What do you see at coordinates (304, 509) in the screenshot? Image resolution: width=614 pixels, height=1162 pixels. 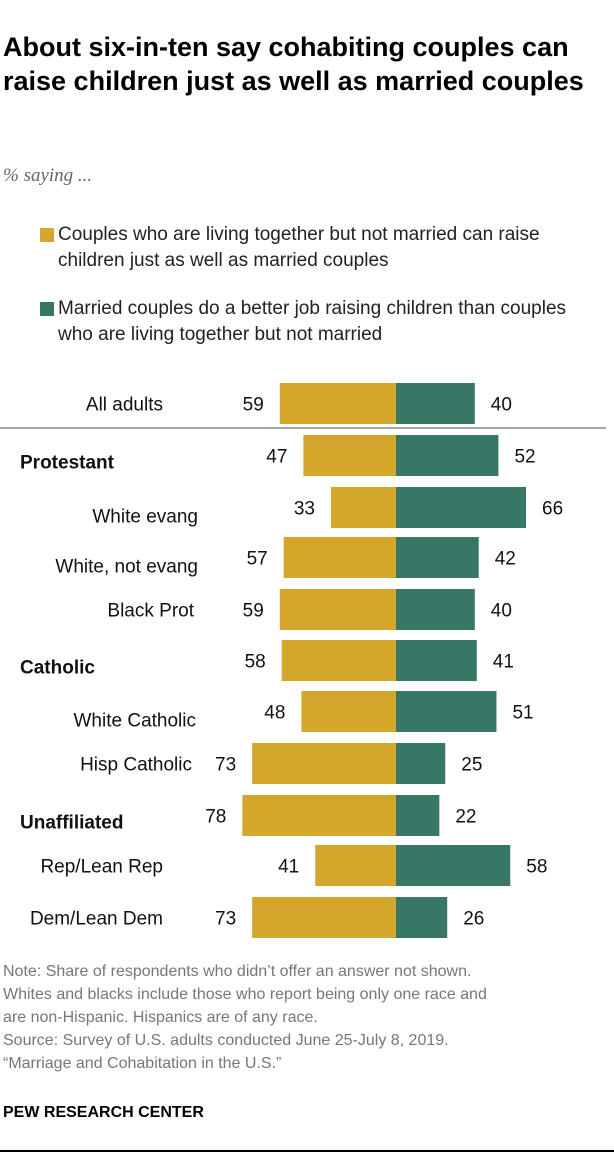 I see `value-label-cohabiting: 33` at bounding box center [304, 509].